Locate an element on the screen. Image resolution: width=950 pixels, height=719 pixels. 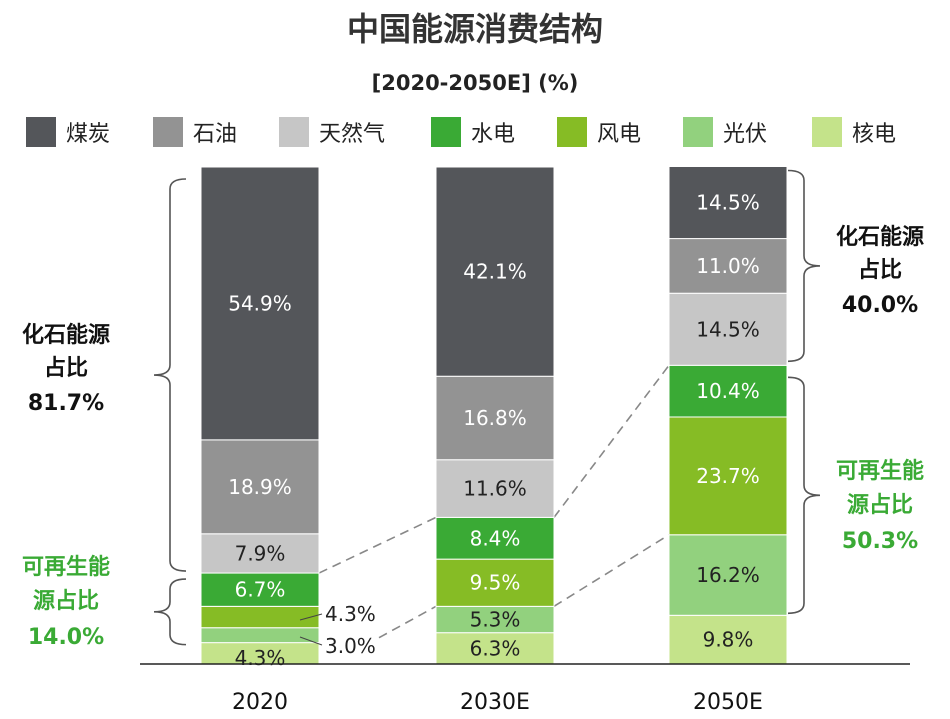
brace-fossil-2020 is located at coordinates (170, 375).